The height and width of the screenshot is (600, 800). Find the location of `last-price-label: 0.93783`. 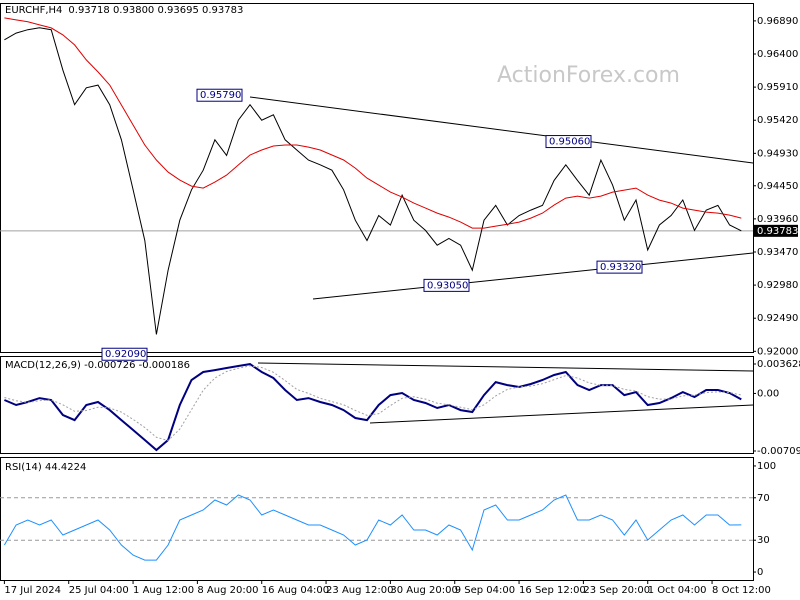

last-price-label: 0.93783 is located at coordinates (777, 231).